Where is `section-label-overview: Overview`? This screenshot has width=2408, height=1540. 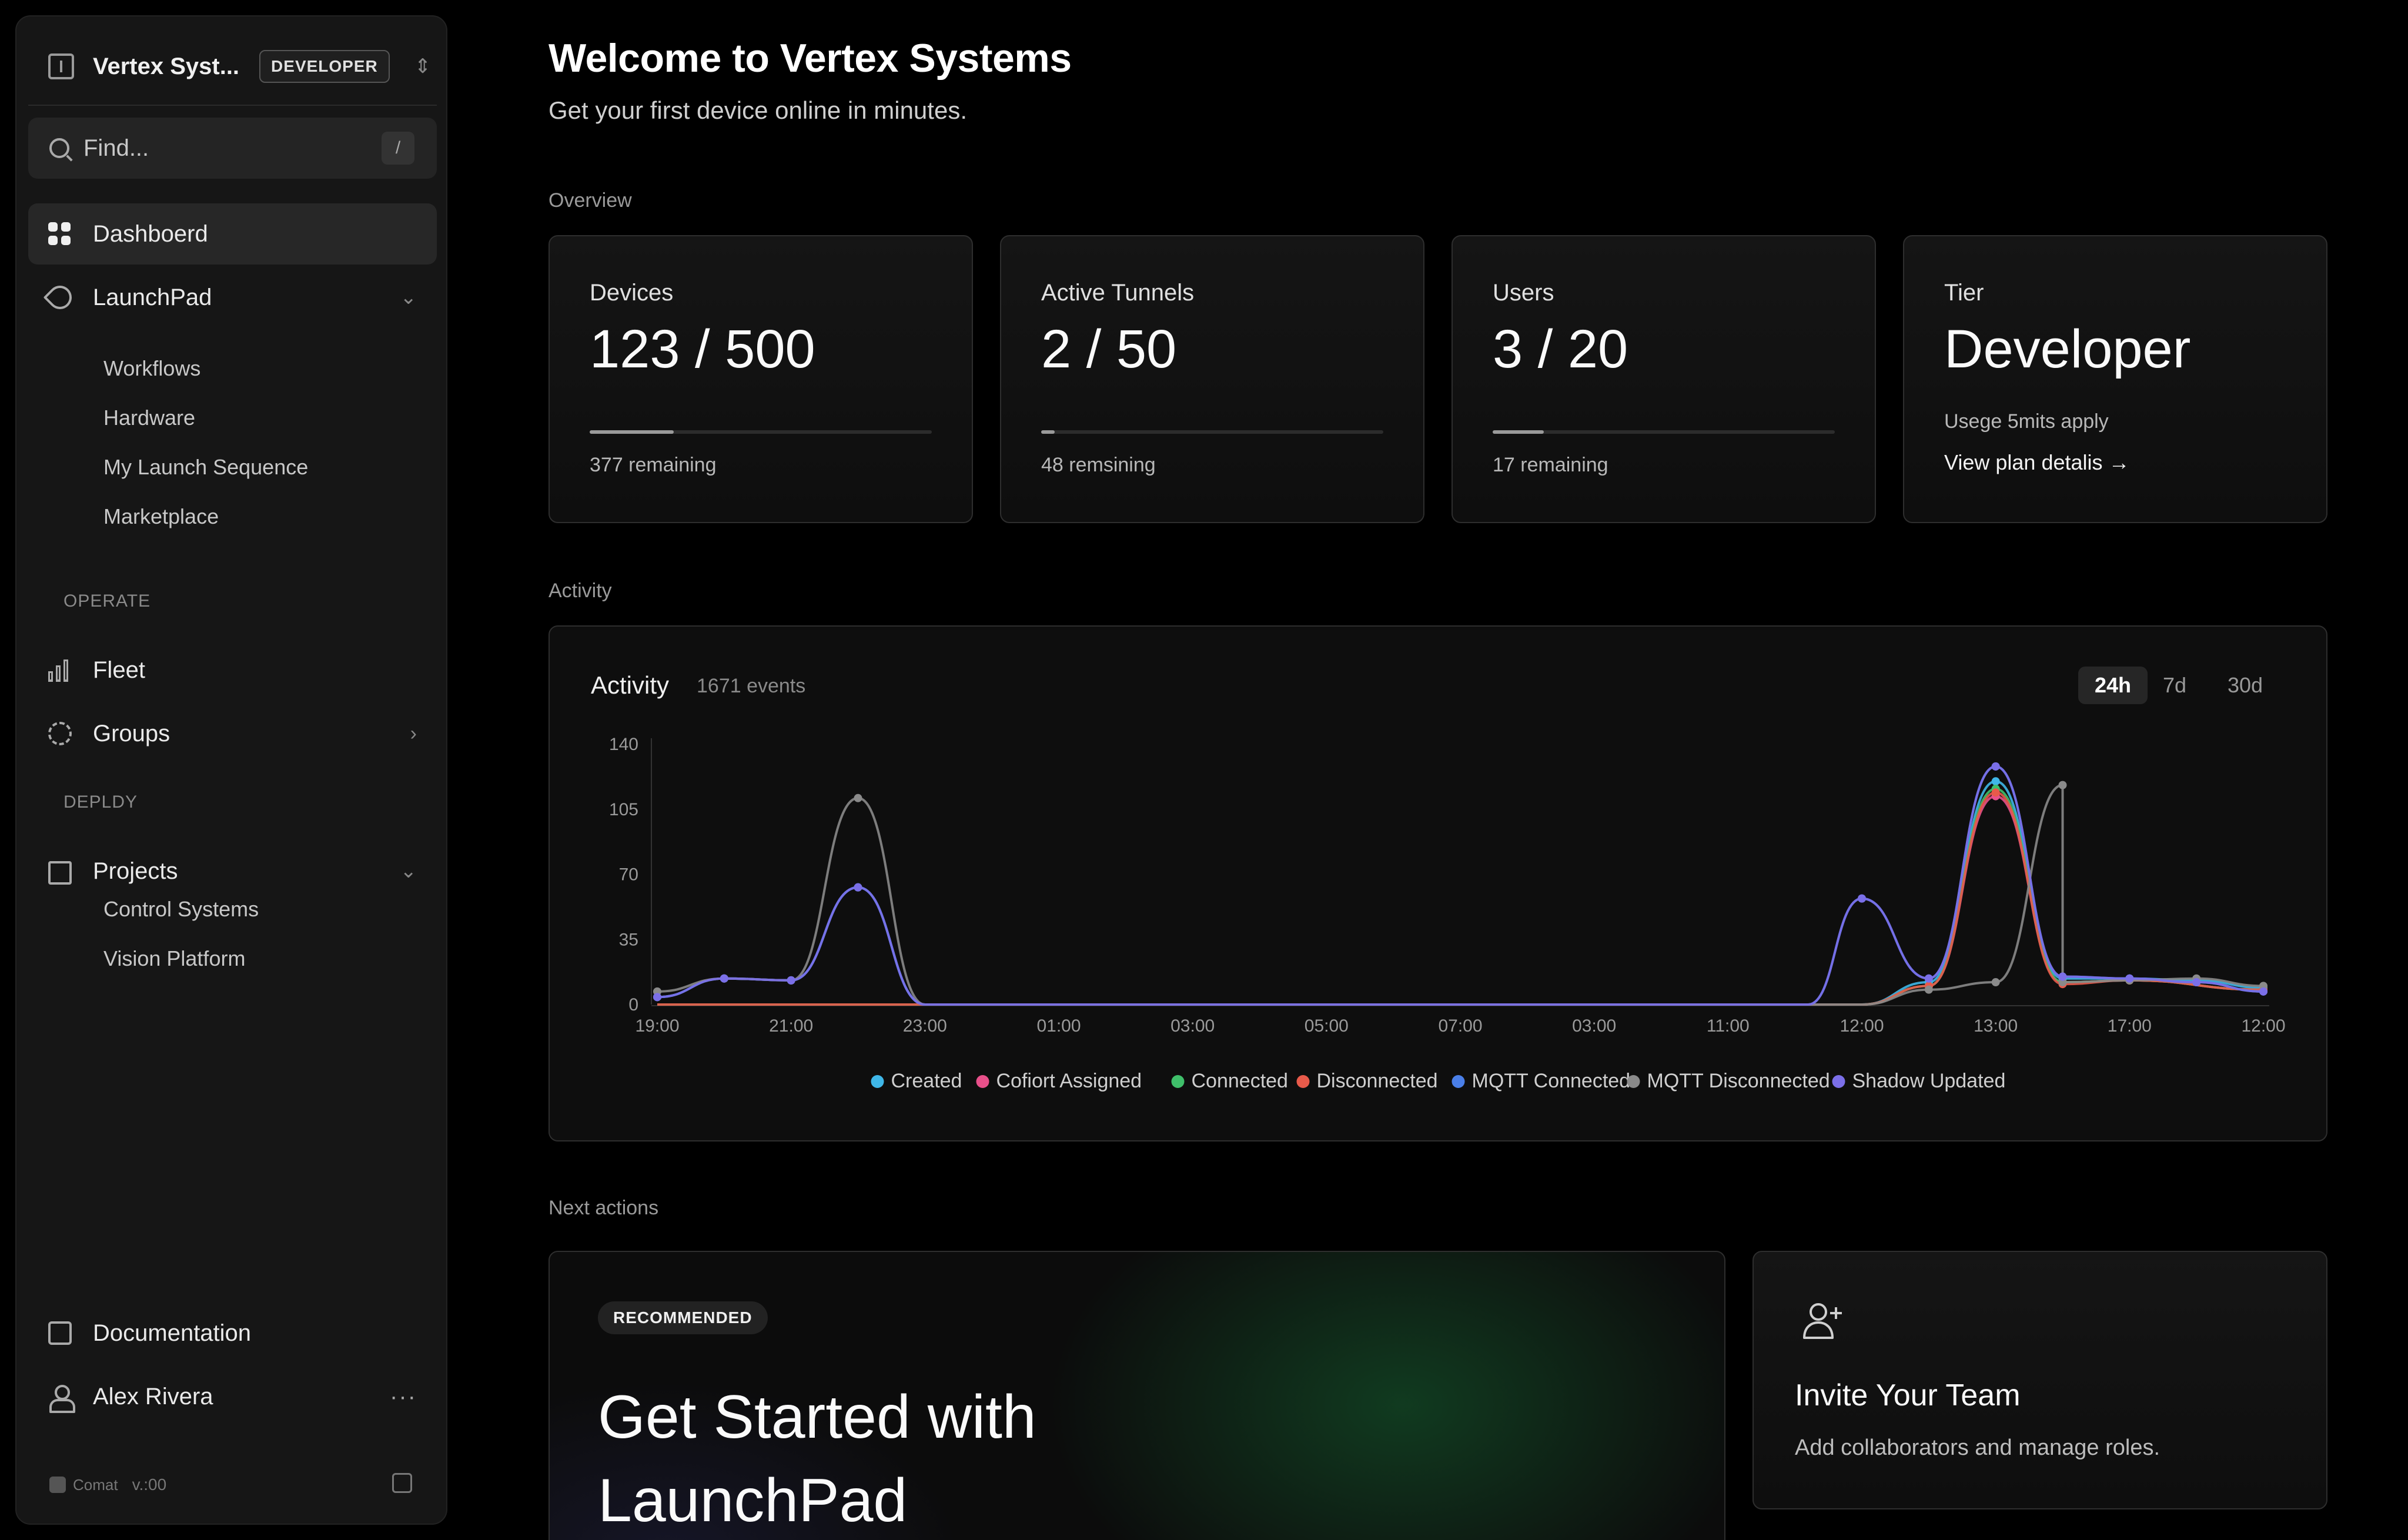 section-label-overview: Overview is located at coordinates (590, 200).